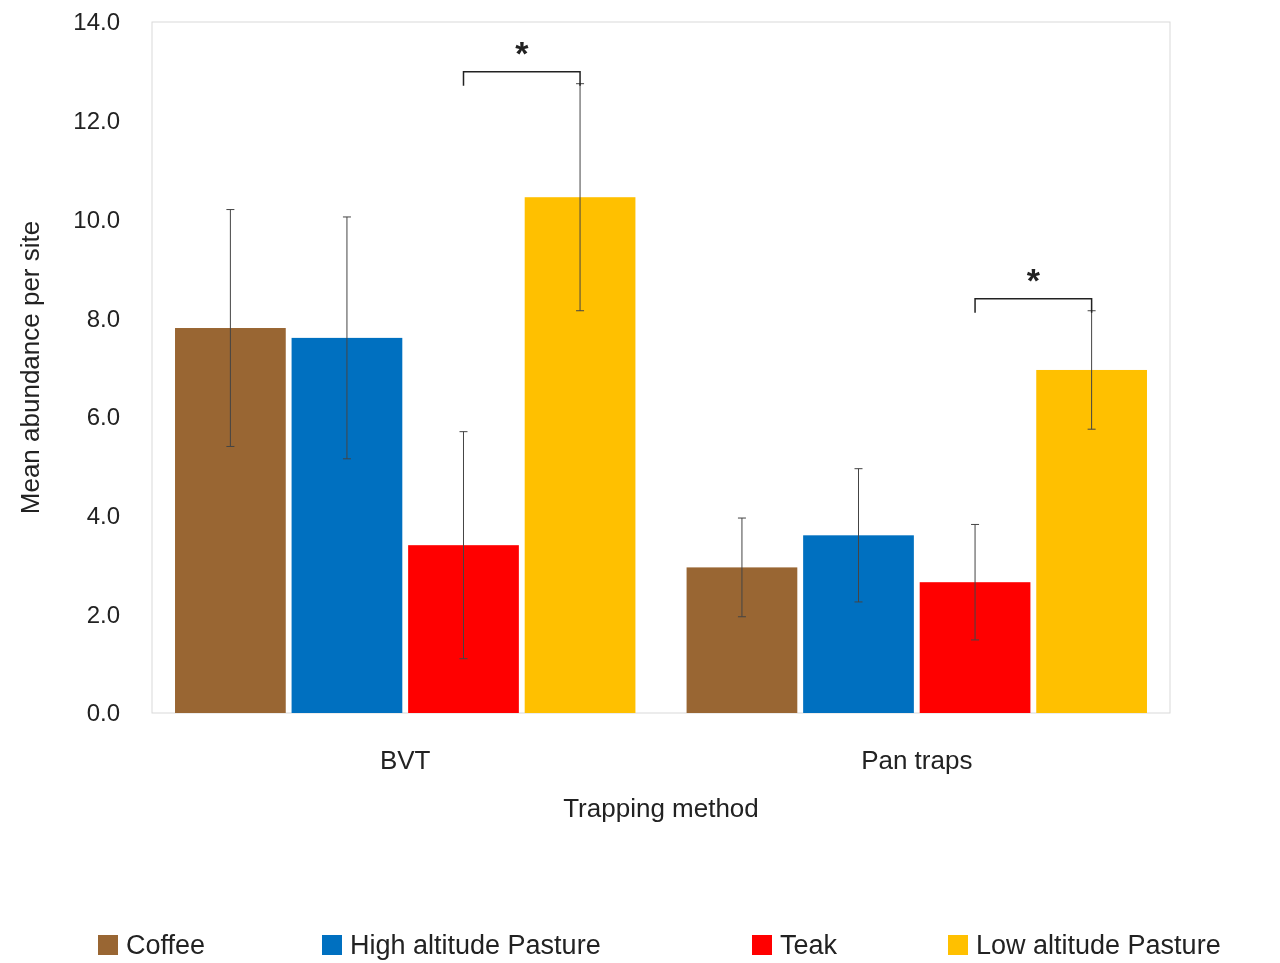 The width and height of the screenshot is (1280, 963). What do you see at coordinates (166, 945) in the screenshot?
I see `legend-label: Coffee` at bounding box center [166, 945].